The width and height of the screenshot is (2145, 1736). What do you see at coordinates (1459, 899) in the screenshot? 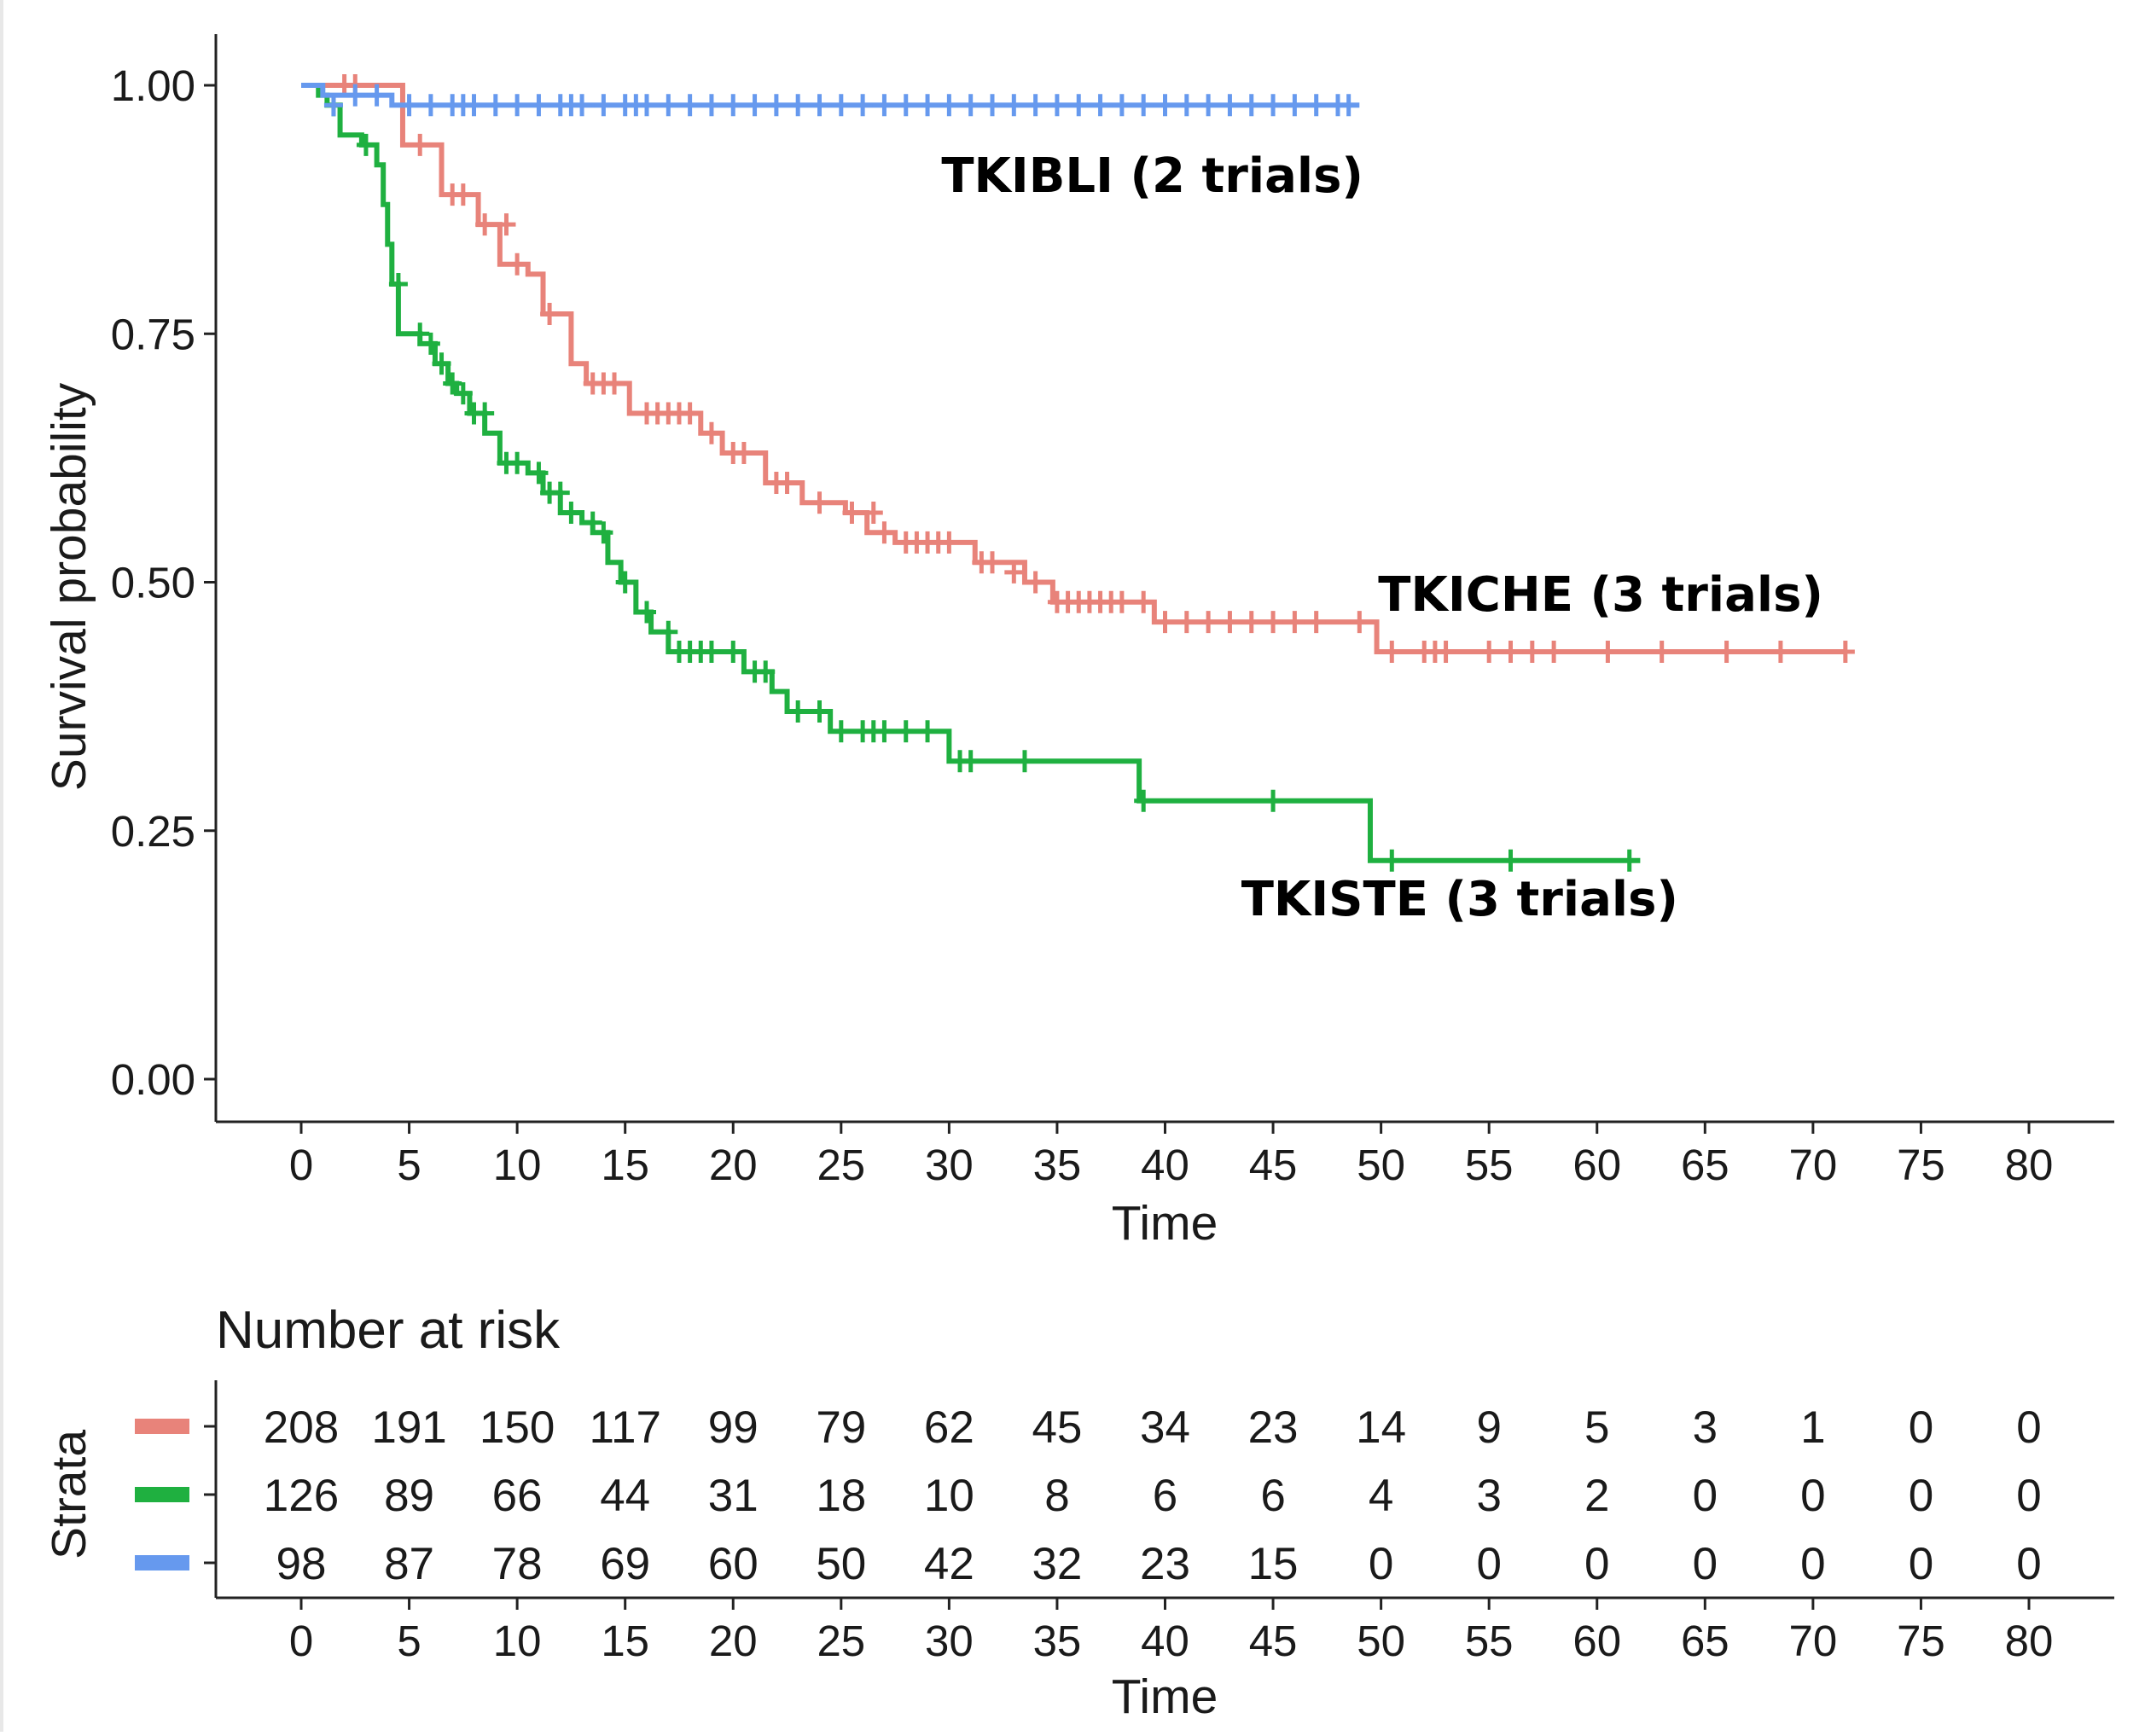
I see `annotation-tkiste: TKISTE (3 trials)` at bounding box center [1459, 899].